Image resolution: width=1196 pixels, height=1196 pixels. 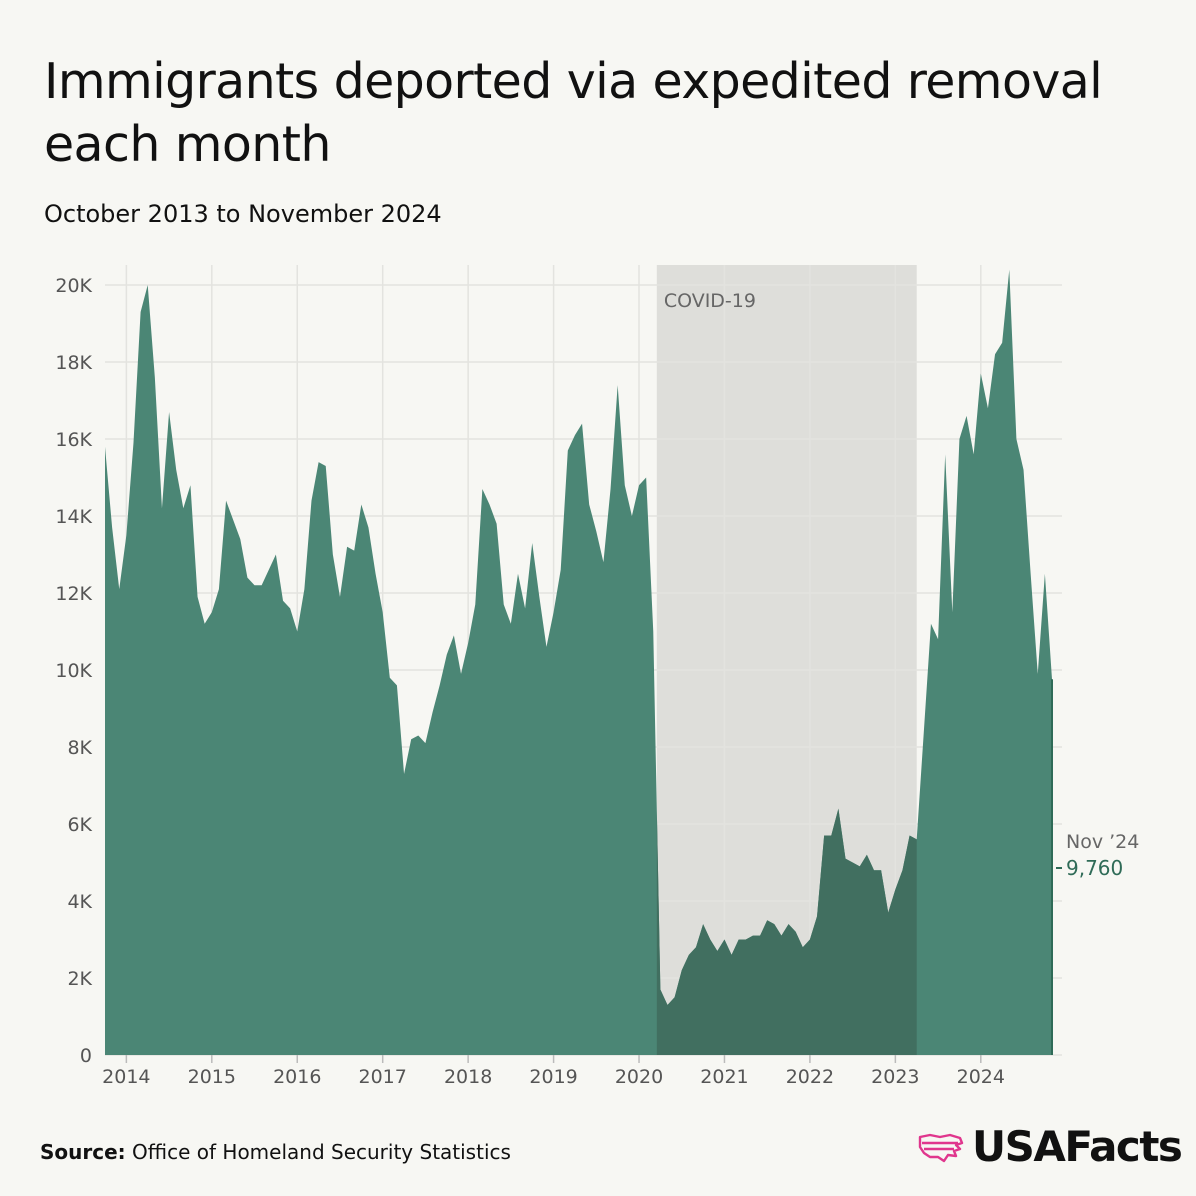 I want to click on y-tick-label: 10K, so click(x=73, y=671).